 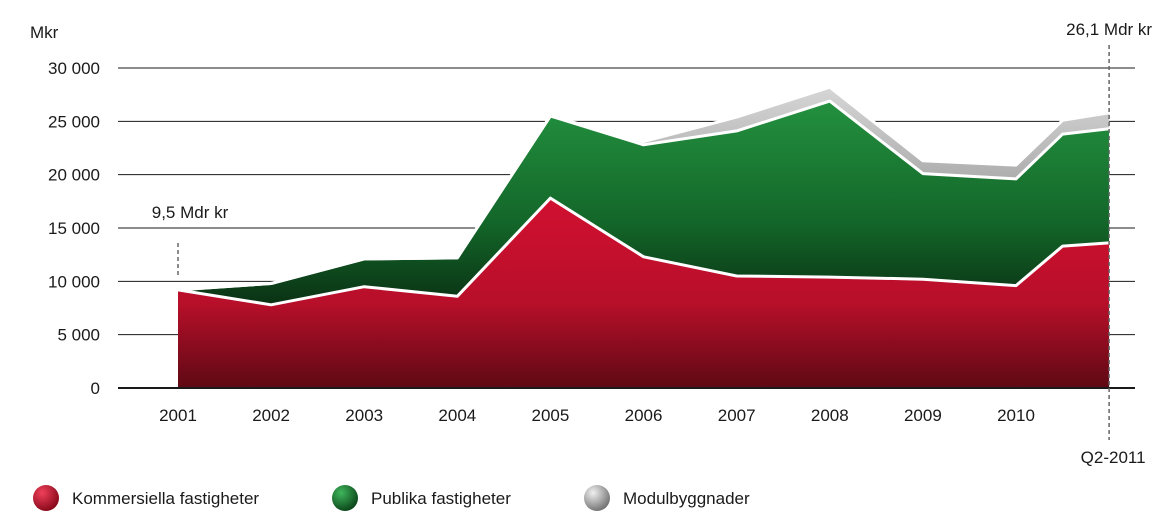 I want to click on y-tick-label: 15 000, so click(x=74, y=228).